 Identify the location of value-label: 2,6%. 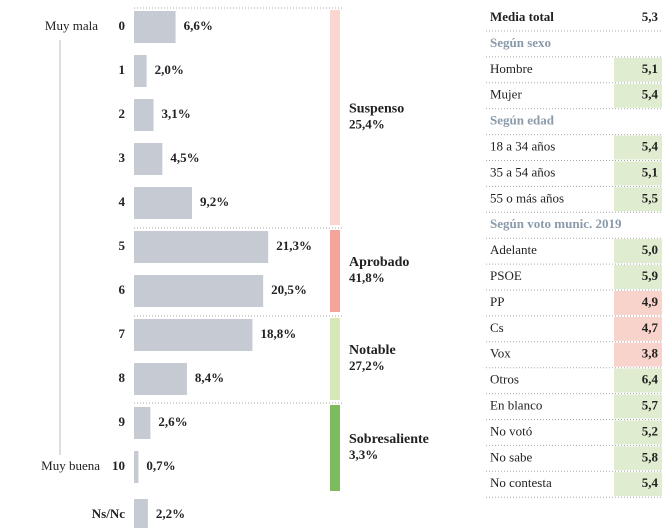
(172, 421).